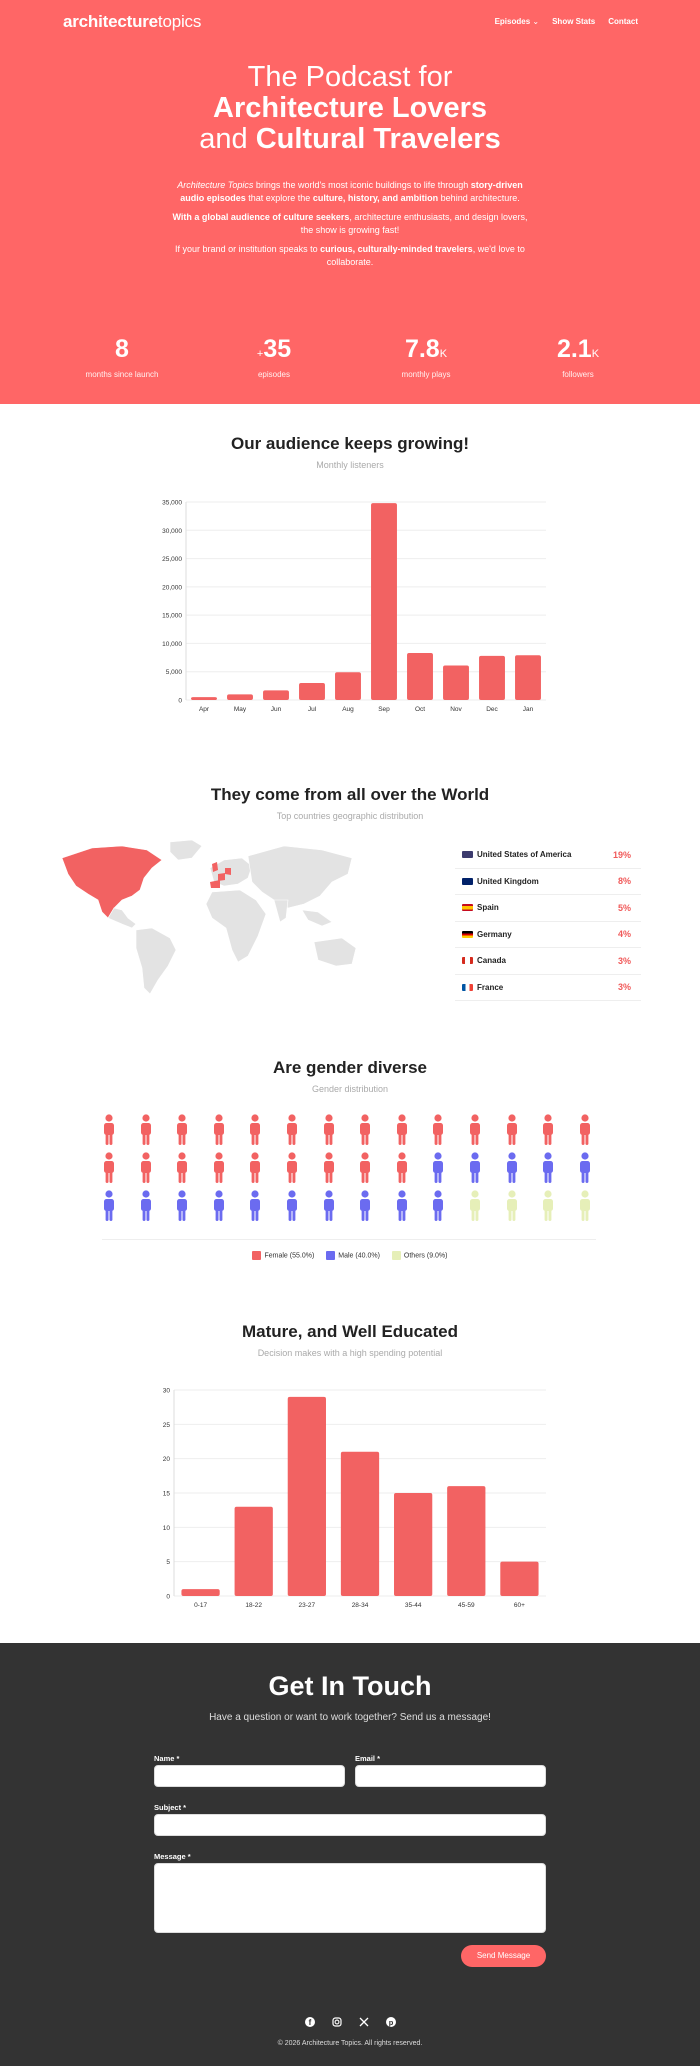 Image resolution: width=700 pixels, height=2066 pixels. I want to click on country-name: Germany, so click(494, 934).